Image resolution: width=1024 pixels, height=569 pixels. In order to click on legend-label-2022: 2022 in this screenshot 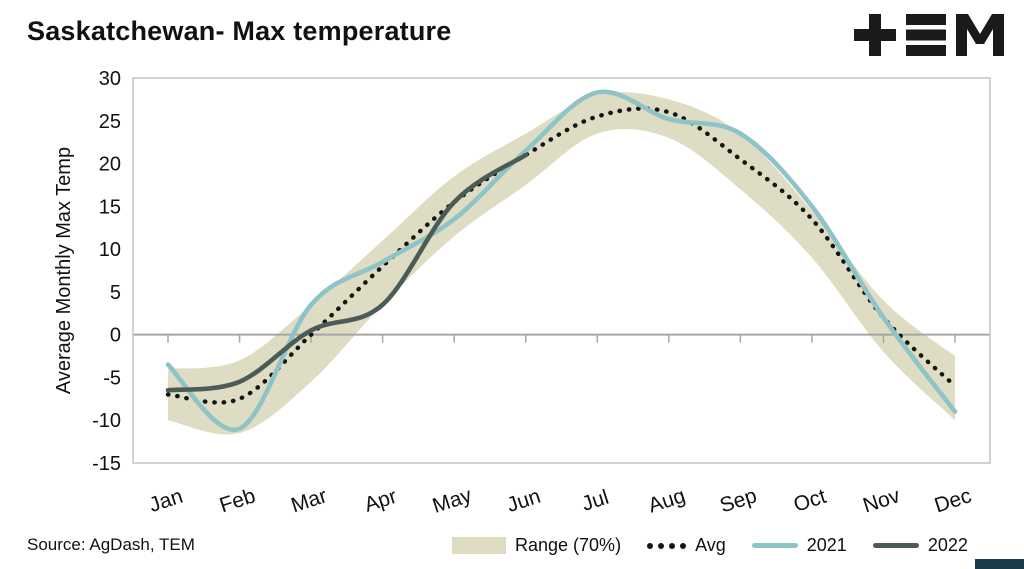, I will do `click(947, 545)`.